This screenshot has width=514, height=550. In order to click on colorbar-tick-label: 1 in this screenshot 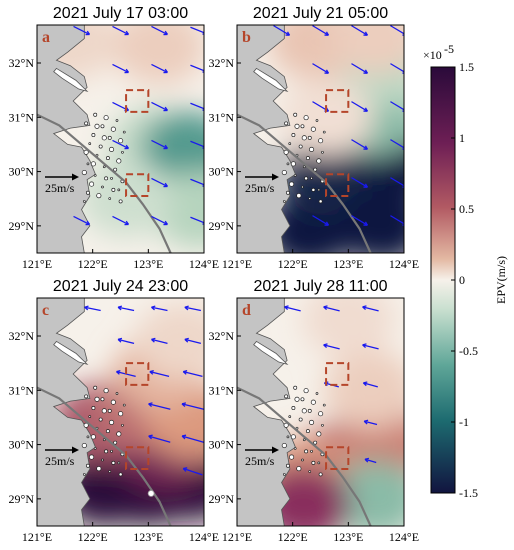, I will do `click(462, 138)`.